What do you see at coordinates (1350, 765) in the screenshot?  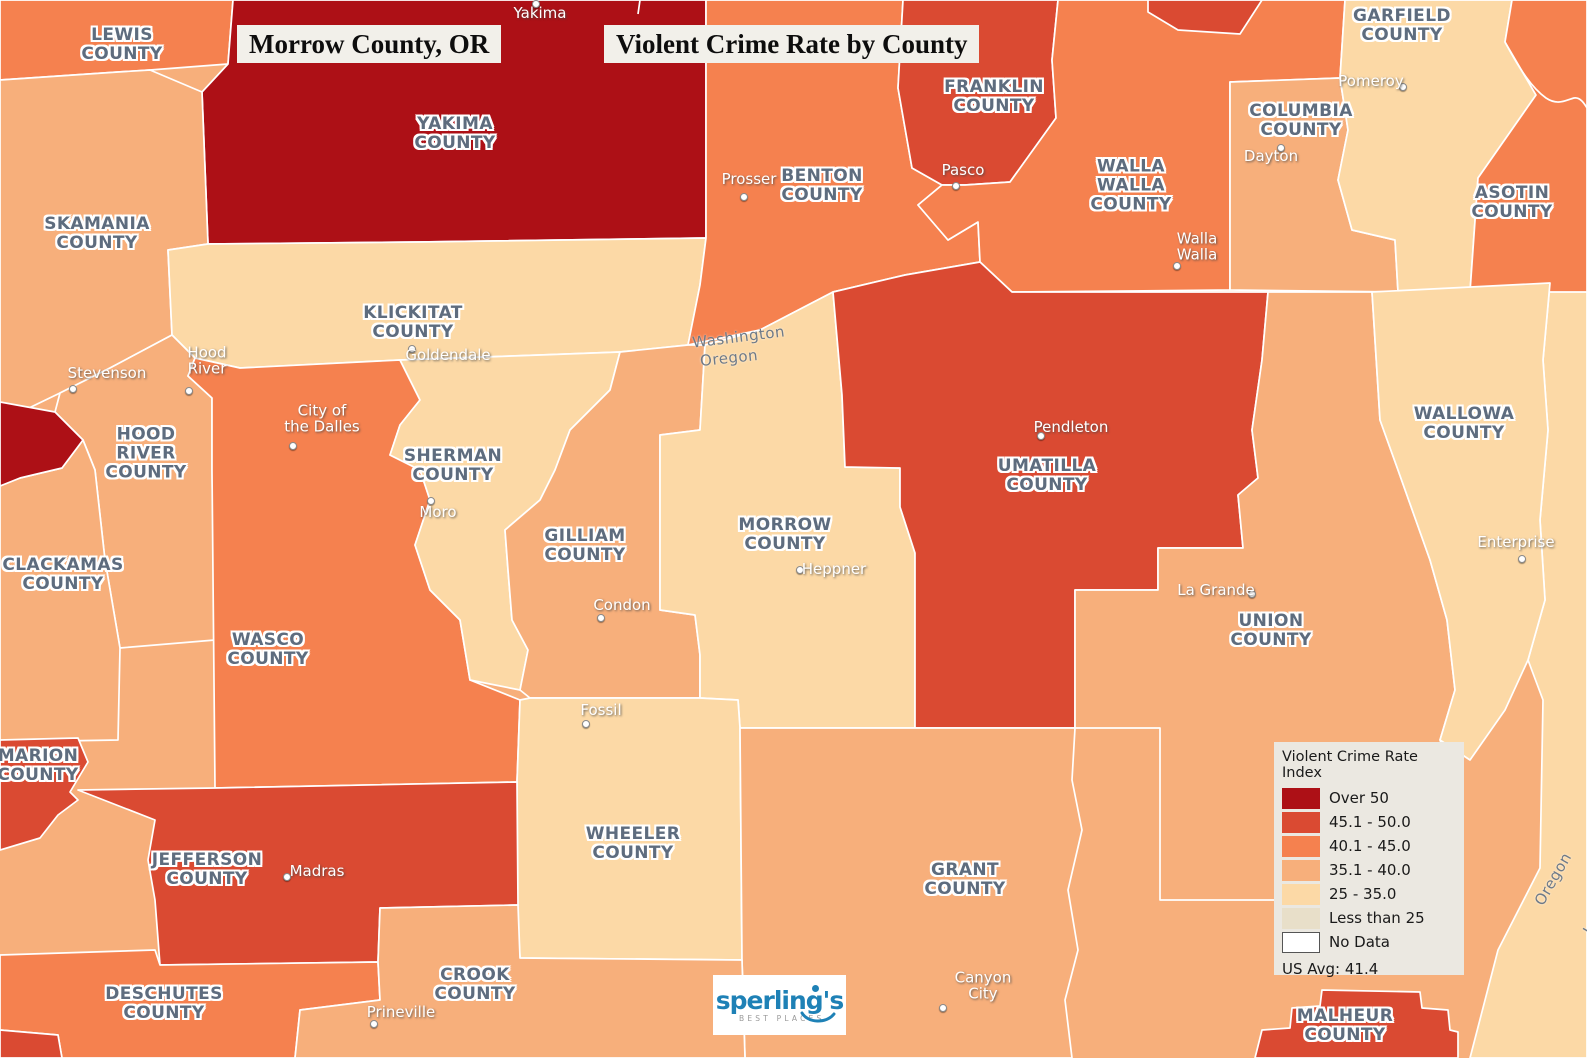 I see `legend-title: Violent Crime Rate Index` at bounding box center [1350, 765].